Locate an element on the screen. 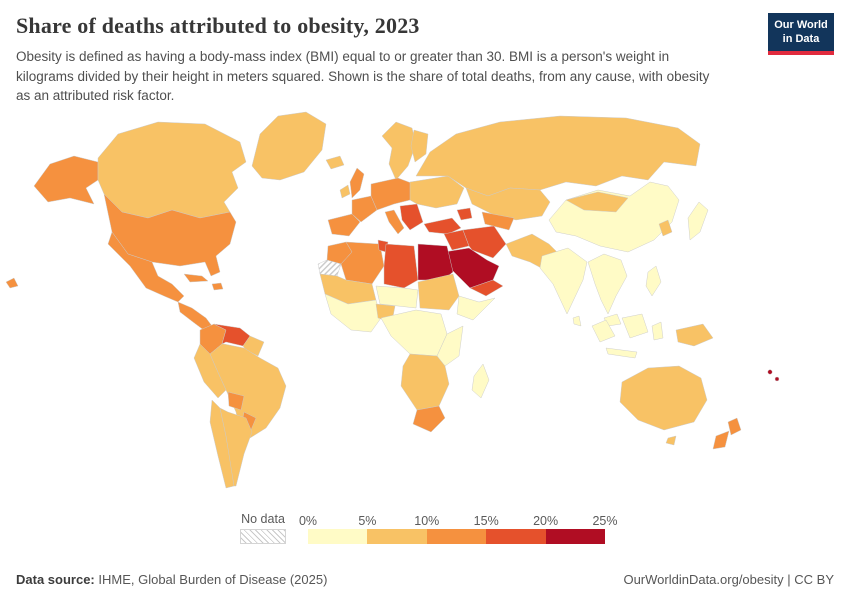 The width and height of the screenshot is (850, 600). country-iceland is located at coordinates (335, 162).